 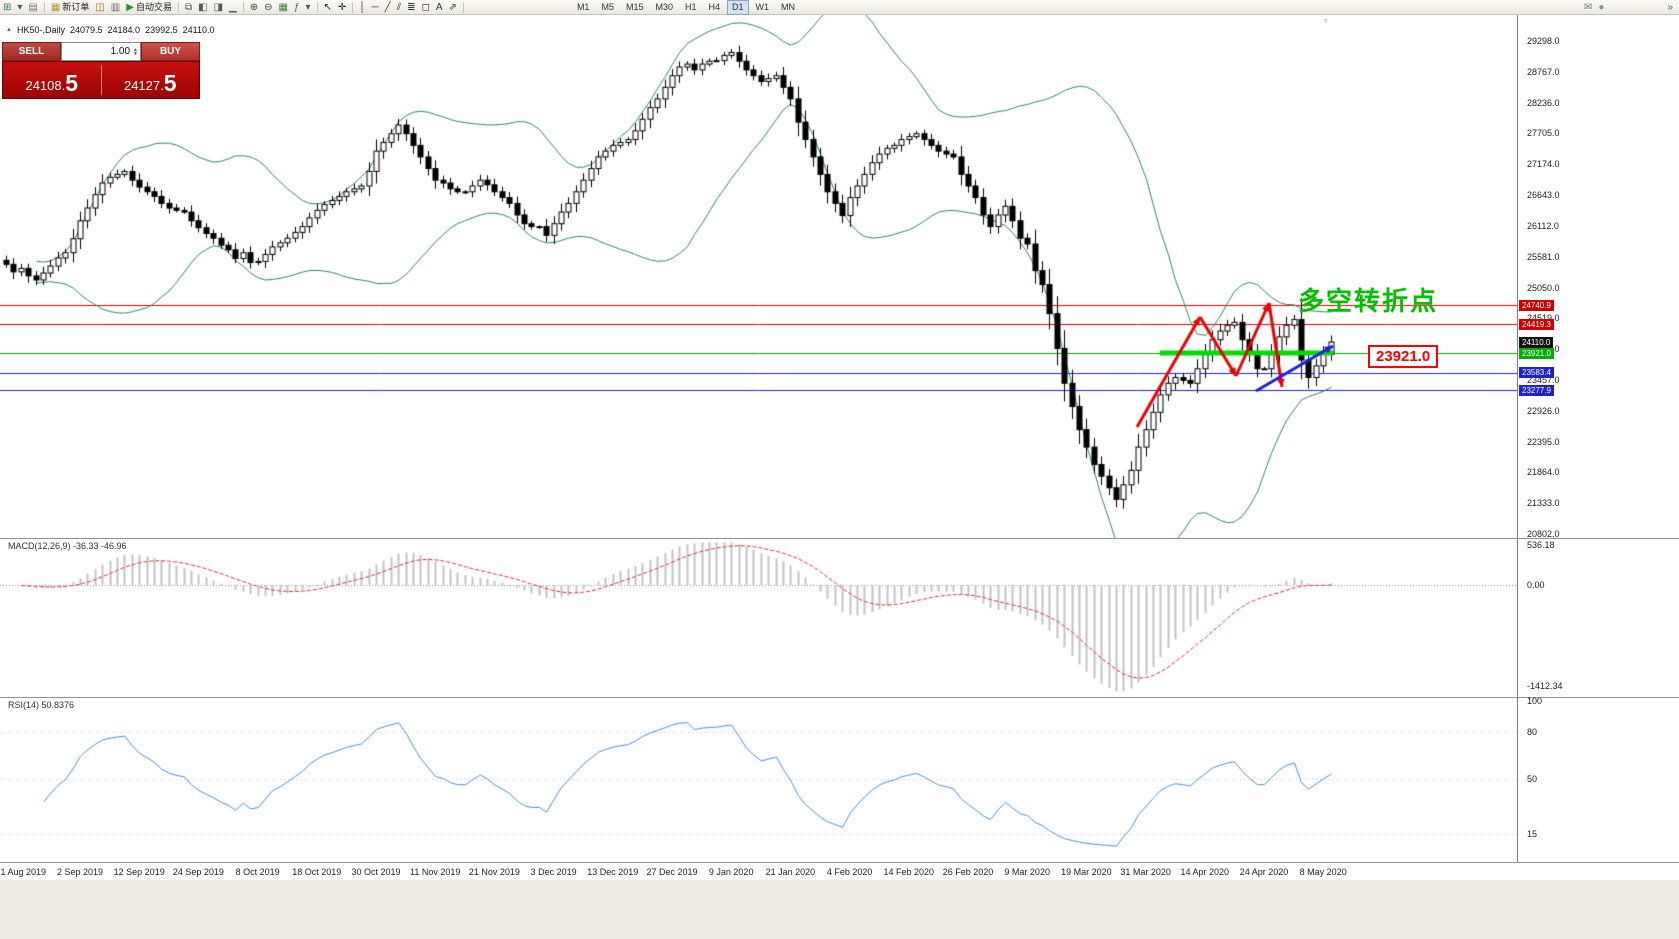 I want to click on toolbar-overflow-icon: », so click(x=1670, y=7).